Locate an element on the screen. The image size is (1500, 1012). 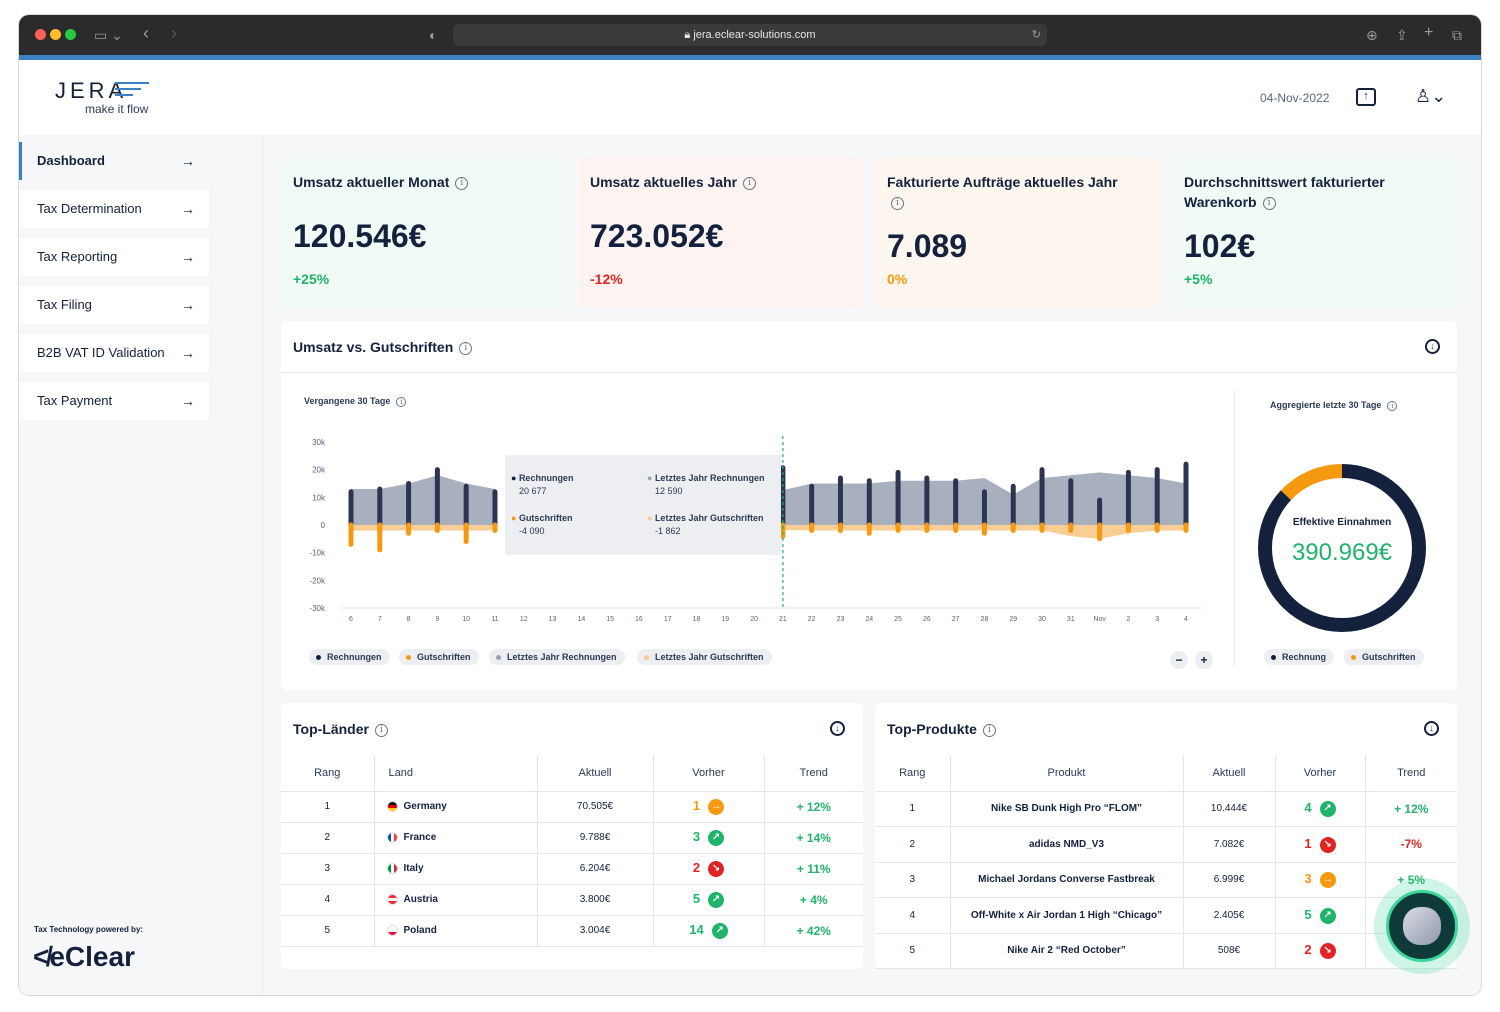
column-header: Land is located at coordinates (456, 773).